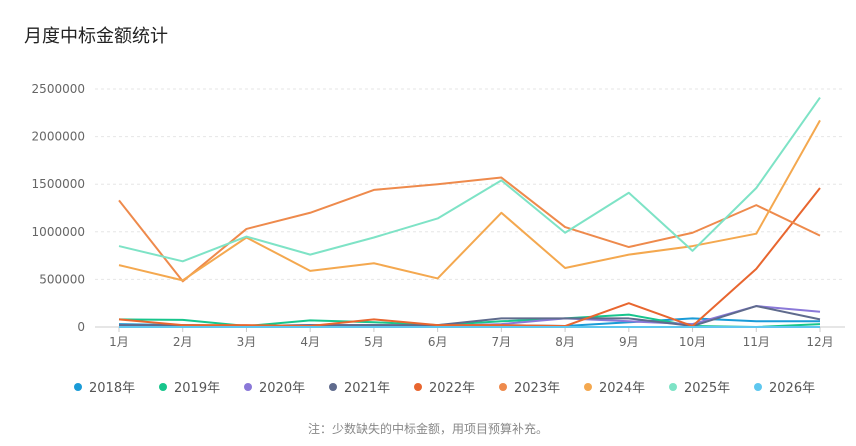 Image resolution: width=856 pixels, height=446 pixels. I want to click on chart-note: 注：少数缺失的中标金额，用项目预算补充。, so click(427, 429).